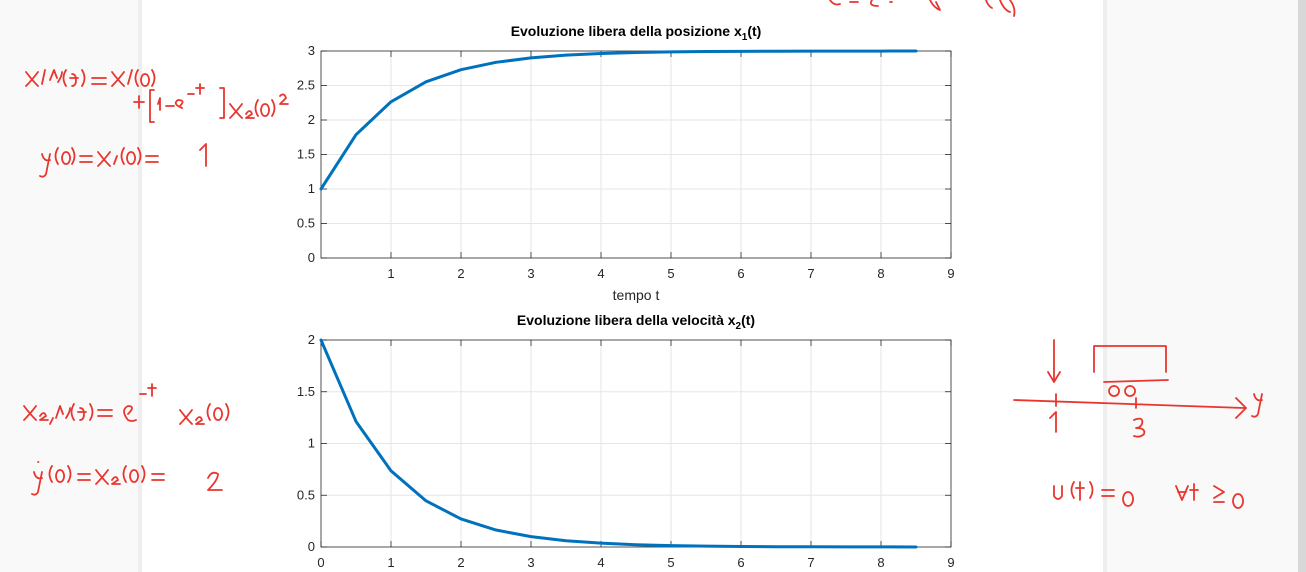  I want to click on position-plot-ytick-label: 2.5, so click(306, 85).